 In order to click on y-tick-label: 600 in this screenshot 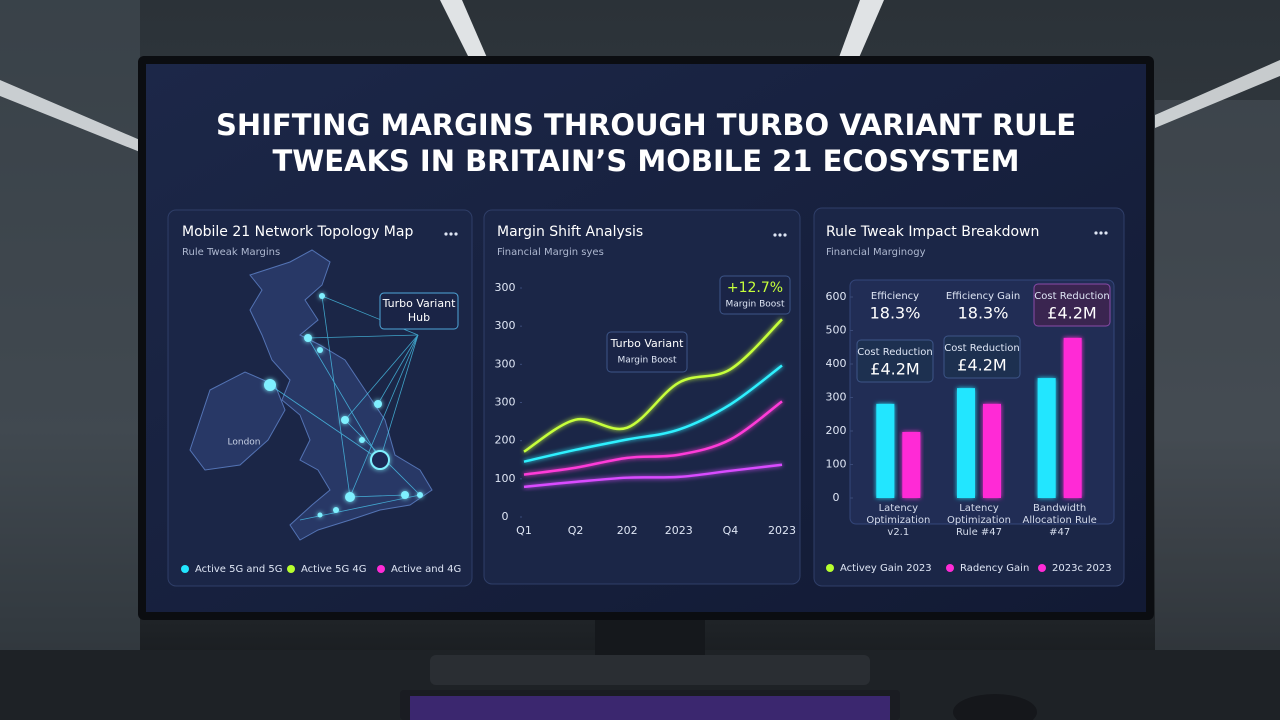, I will do `click(836, 296)`.